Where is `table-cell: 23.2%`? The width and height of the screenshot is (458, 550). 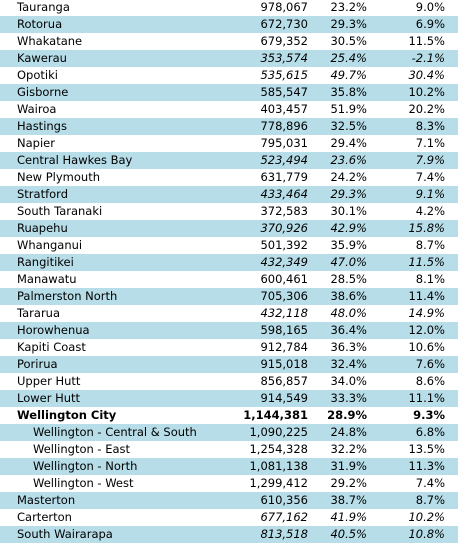
table-cell: 23.2% is located at coordinates (348, 7).